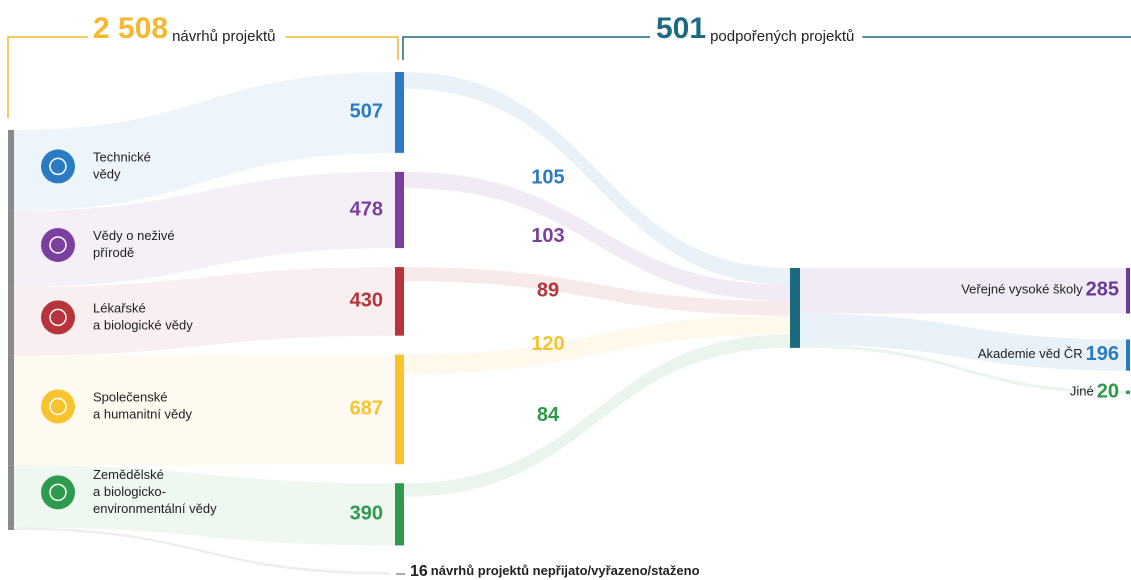  I want to click on source-label: a biologicko-, so click(129, 491).